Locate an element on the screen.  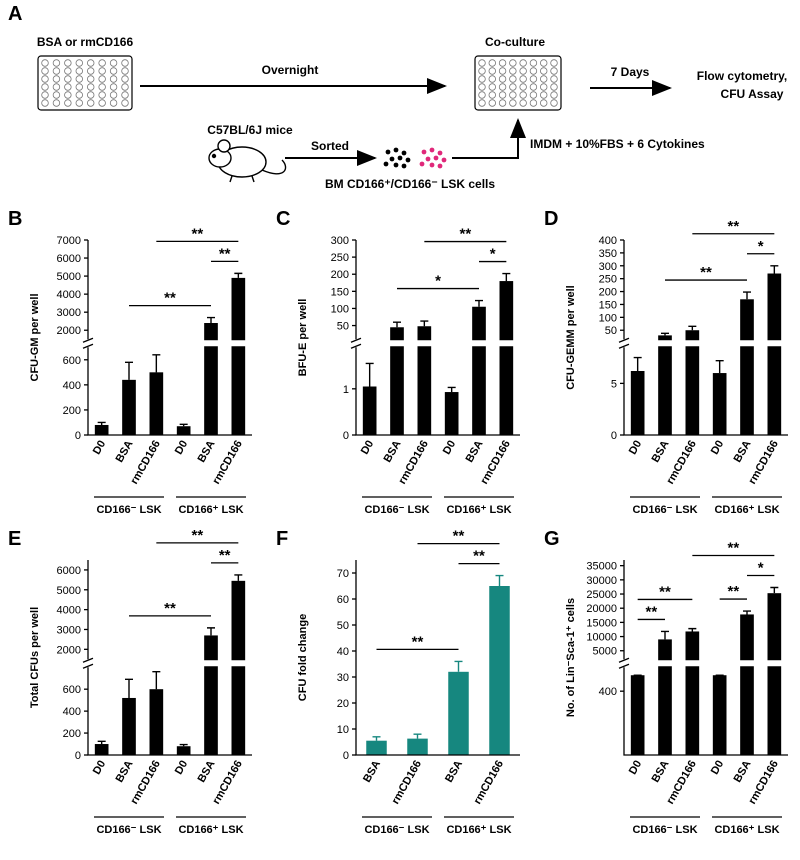
y-axis-label: Total CFUs per well is located at coordinates (35, 657).